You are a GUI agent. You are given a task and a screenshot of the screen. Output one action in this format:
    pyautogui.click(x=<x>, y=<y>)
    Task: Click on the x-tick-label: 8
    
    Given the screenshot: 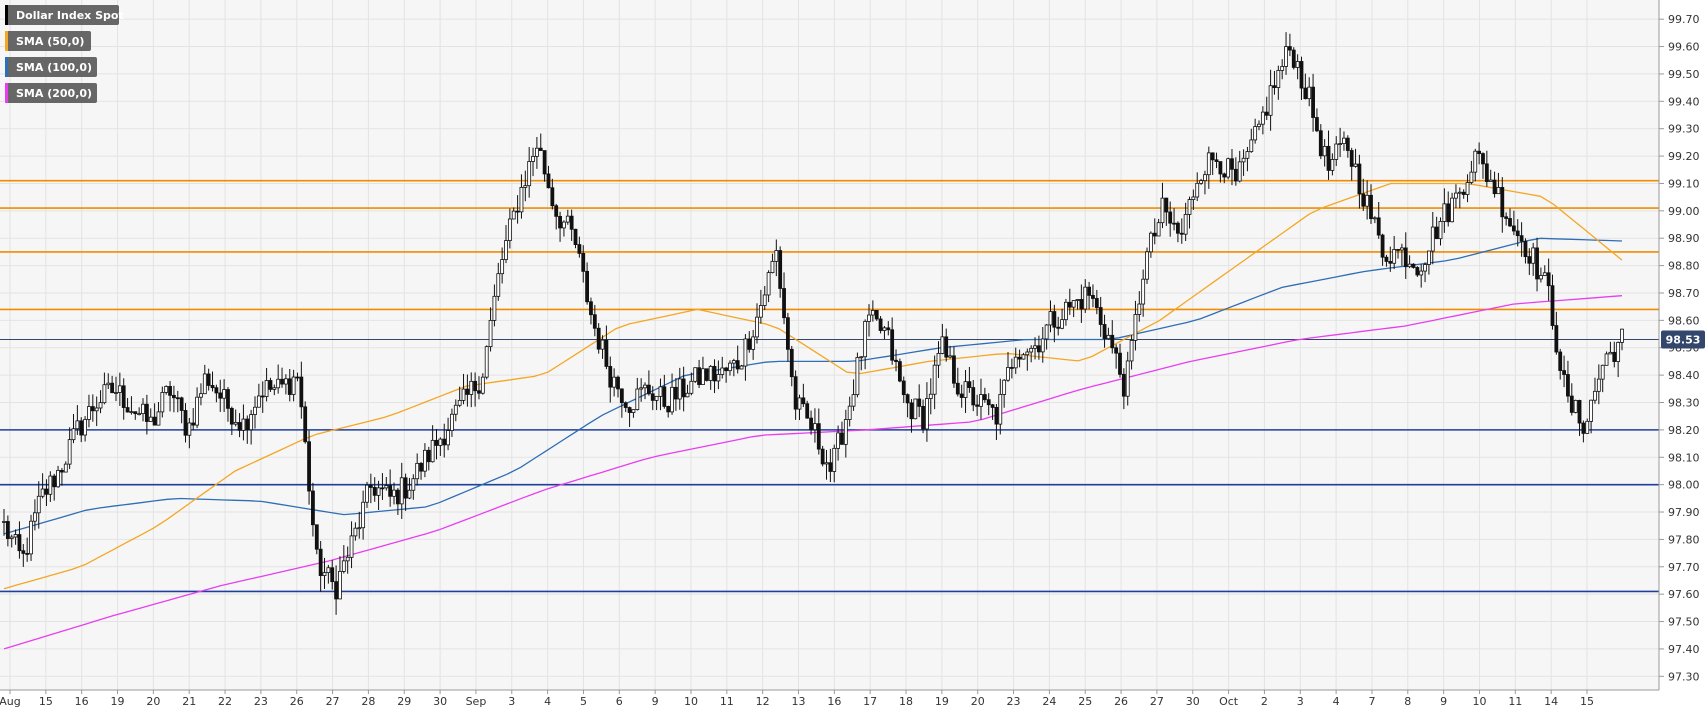 What is the action you would take?
    pyautogui.click(x=1407, y=701)
    